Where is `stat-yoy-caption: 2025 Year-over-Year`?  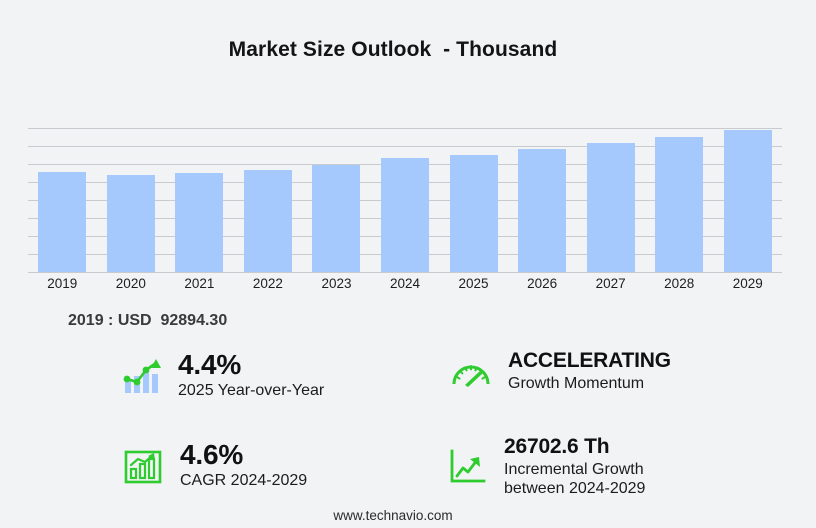 stat-yoy-caption: 2025 Year-over-Year is located at coordinates (251, 391).